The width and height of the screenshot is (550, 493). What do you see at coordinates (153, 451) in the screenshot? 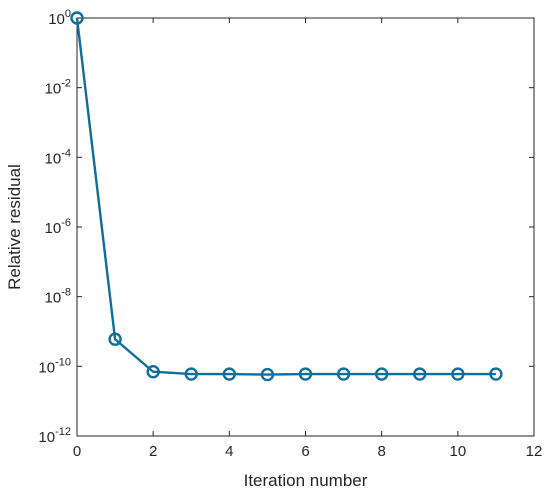
I see `x-tick-label: 2` at bounding box center [153, 451].